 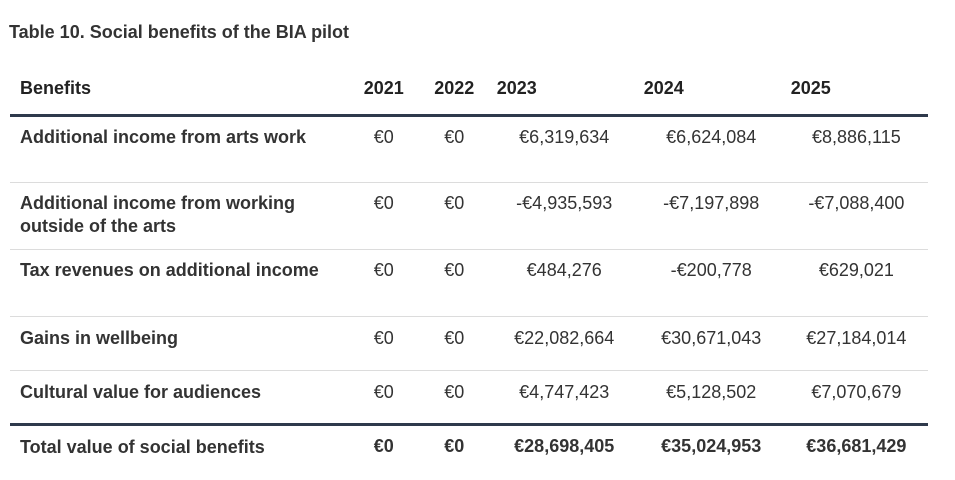 I want to click on cell-2025: -€7,088,400, so click(x=856, y=203).